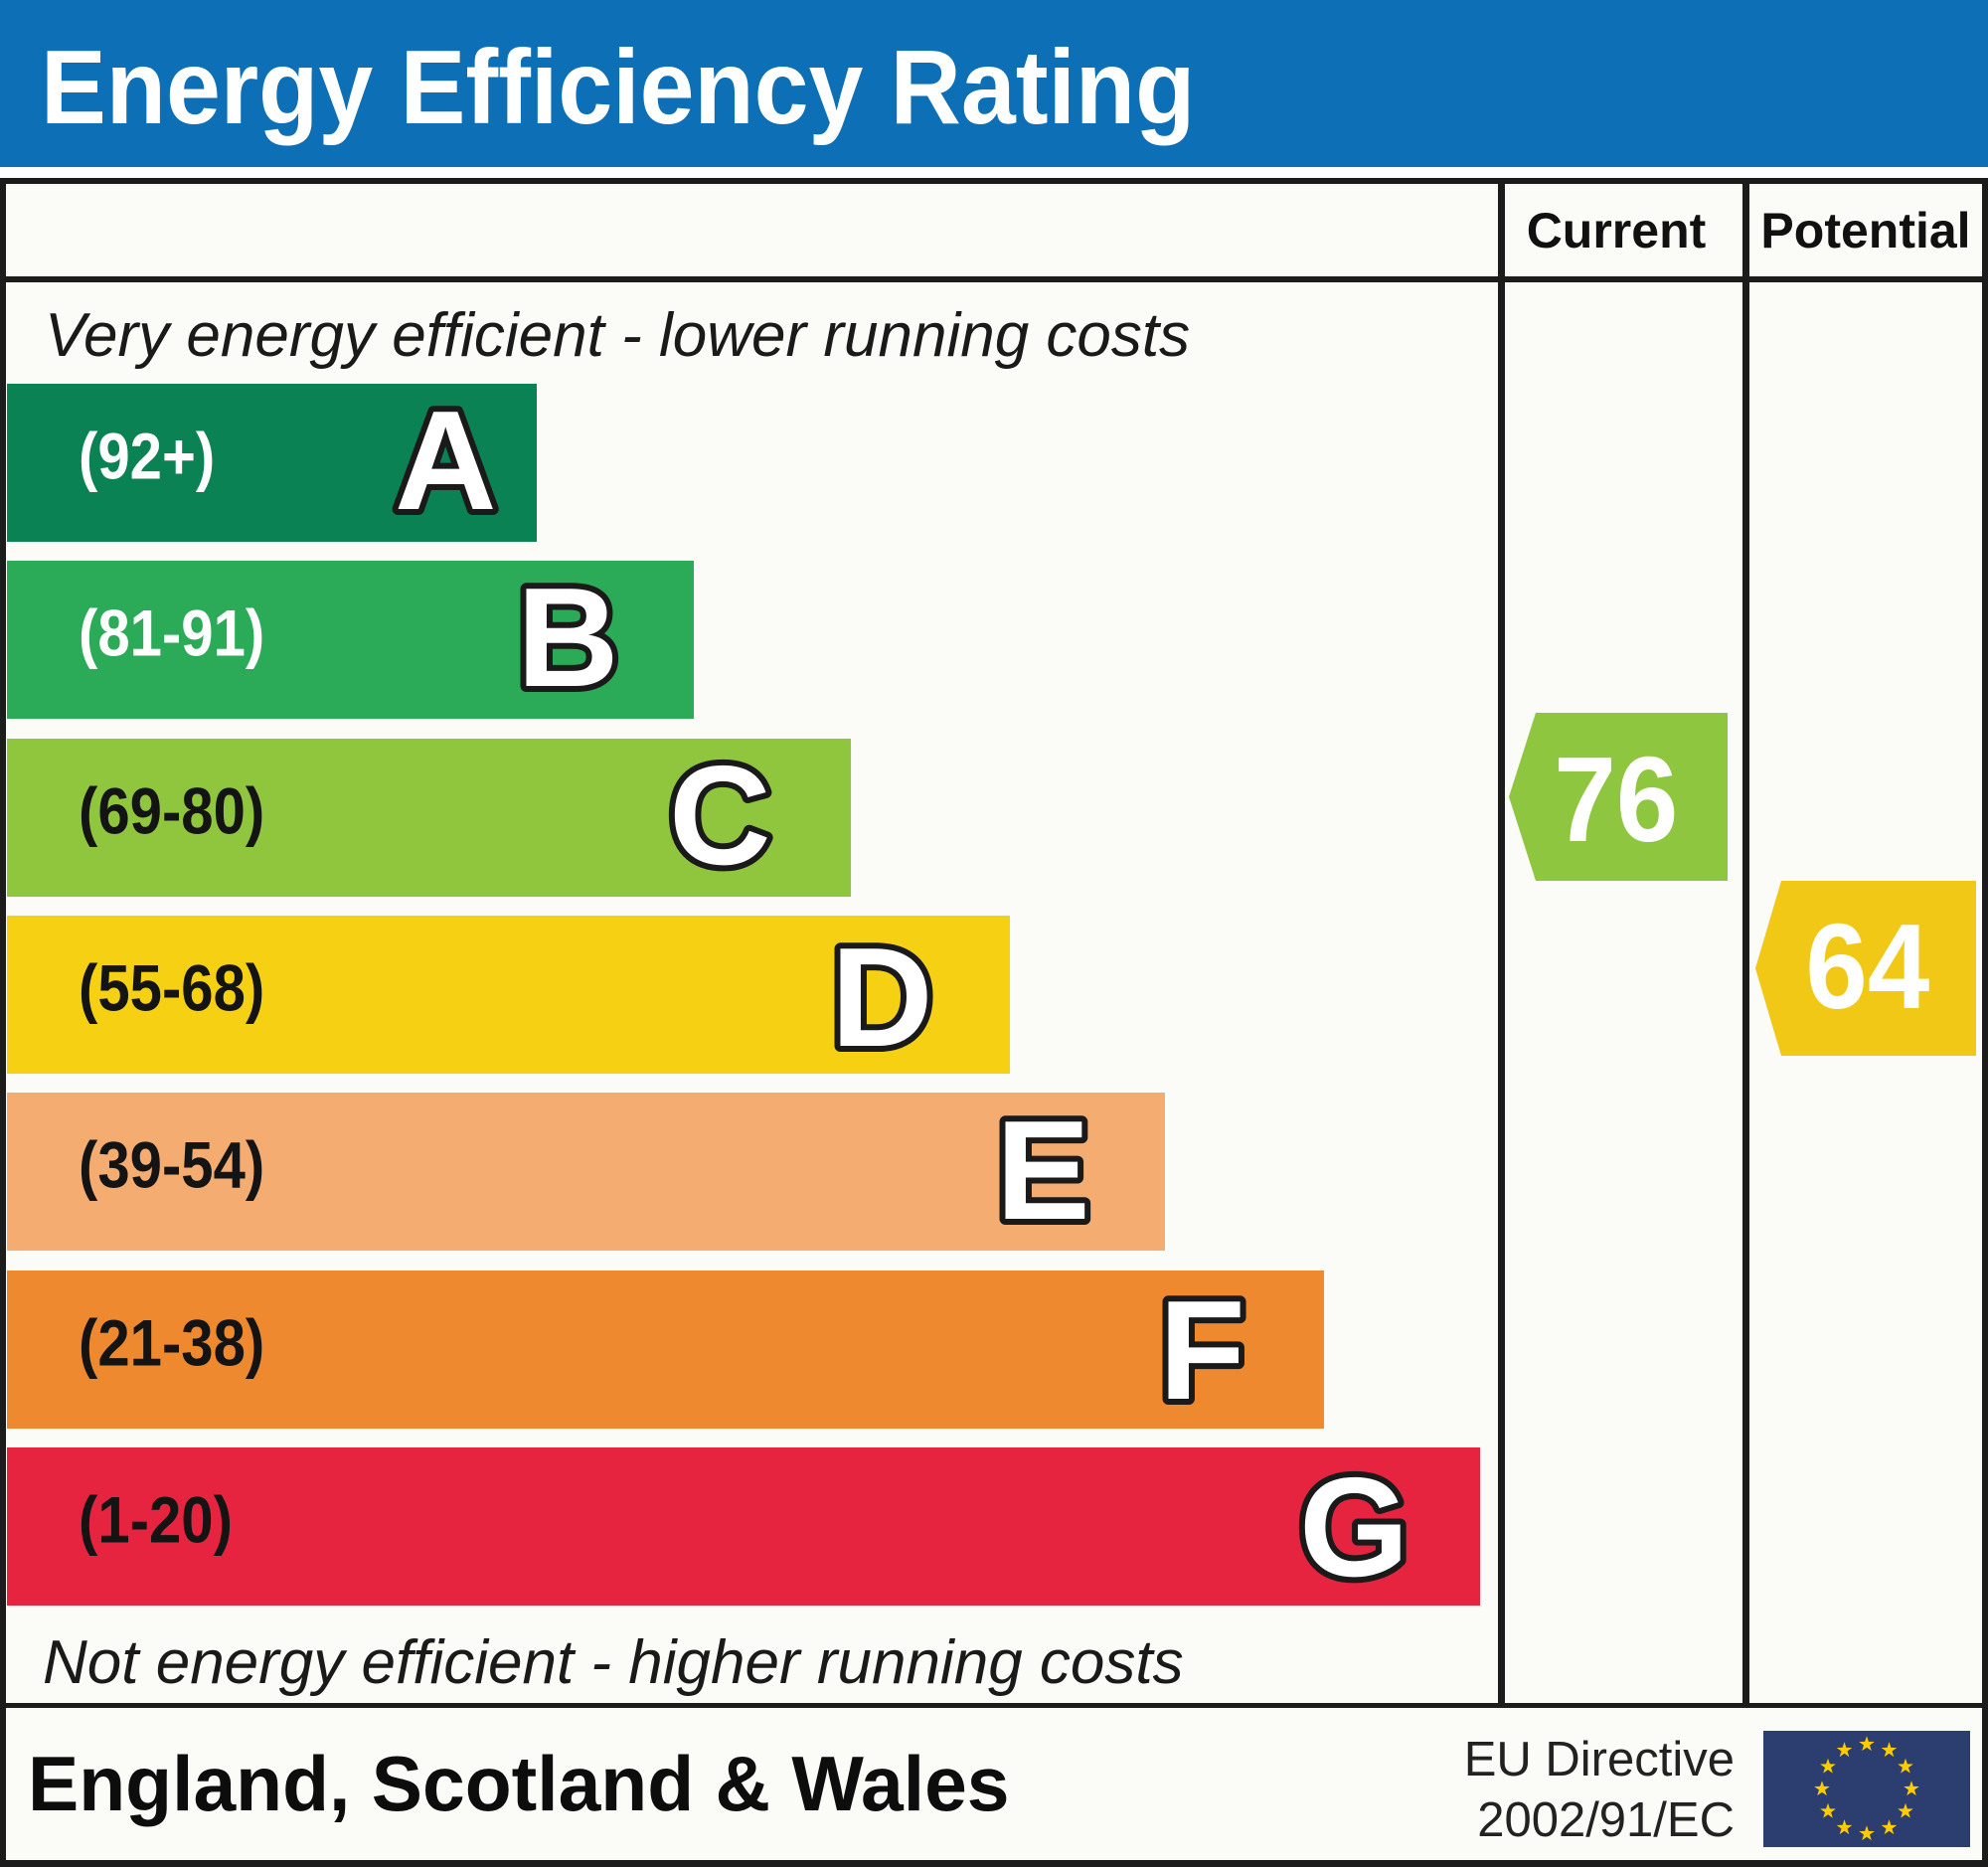  Describe the element at coordinates (446, 461) in the screenshot. I see `svg-text: A` at that location.